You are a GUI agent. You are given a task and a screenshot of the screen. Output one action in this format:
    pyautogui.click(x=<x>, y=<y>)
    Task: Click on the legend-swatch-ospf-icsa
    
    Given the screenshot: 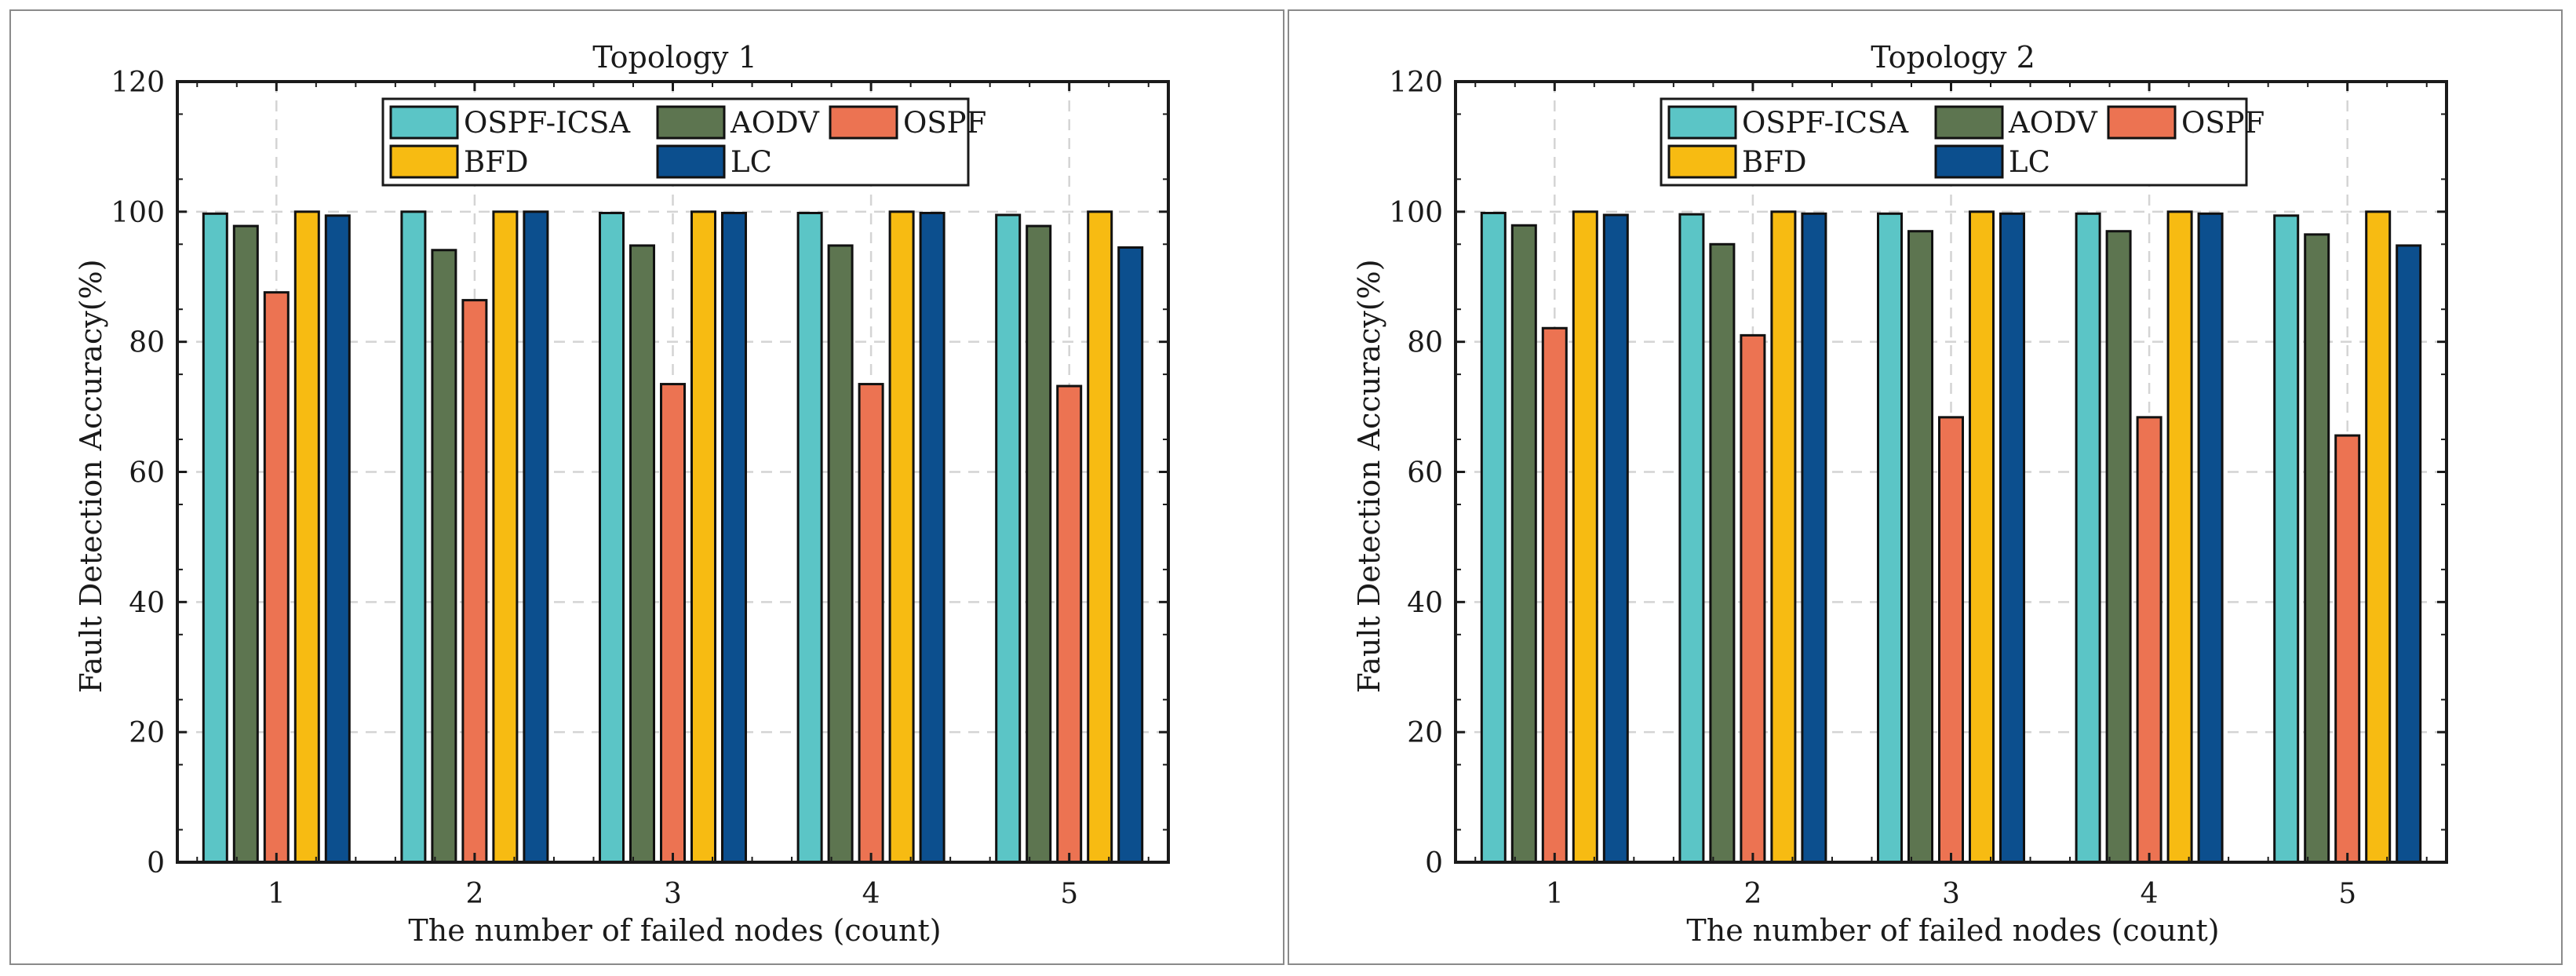 What is the action you would take?
    pyautogui.click(x=424, y=122)
    